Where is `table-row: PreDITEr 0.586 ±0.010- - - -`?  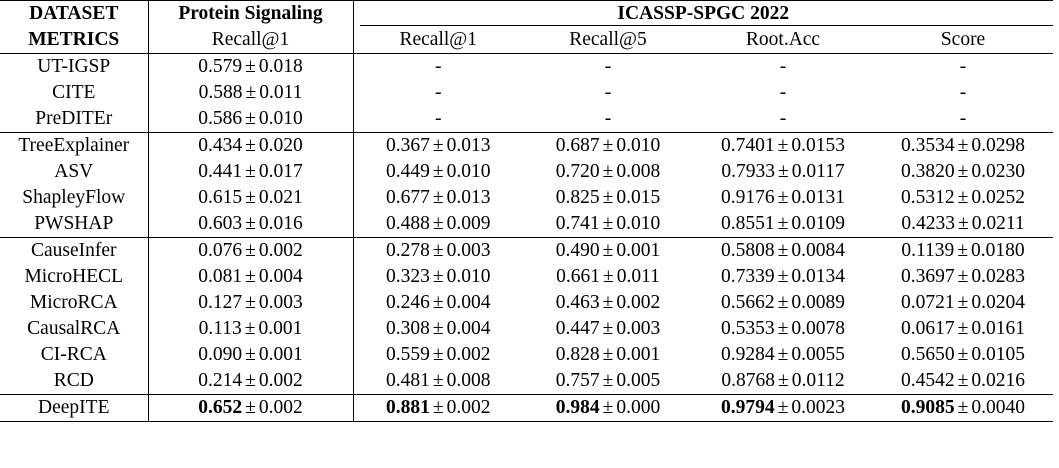 table-row: PreDITEr 0.586 ±0.010- - - - is located at coordinates (526, 119).